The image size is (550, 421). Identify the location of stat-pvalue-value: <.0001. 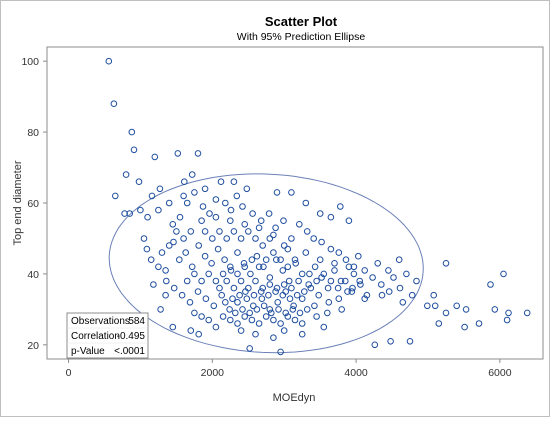
(129, 351).